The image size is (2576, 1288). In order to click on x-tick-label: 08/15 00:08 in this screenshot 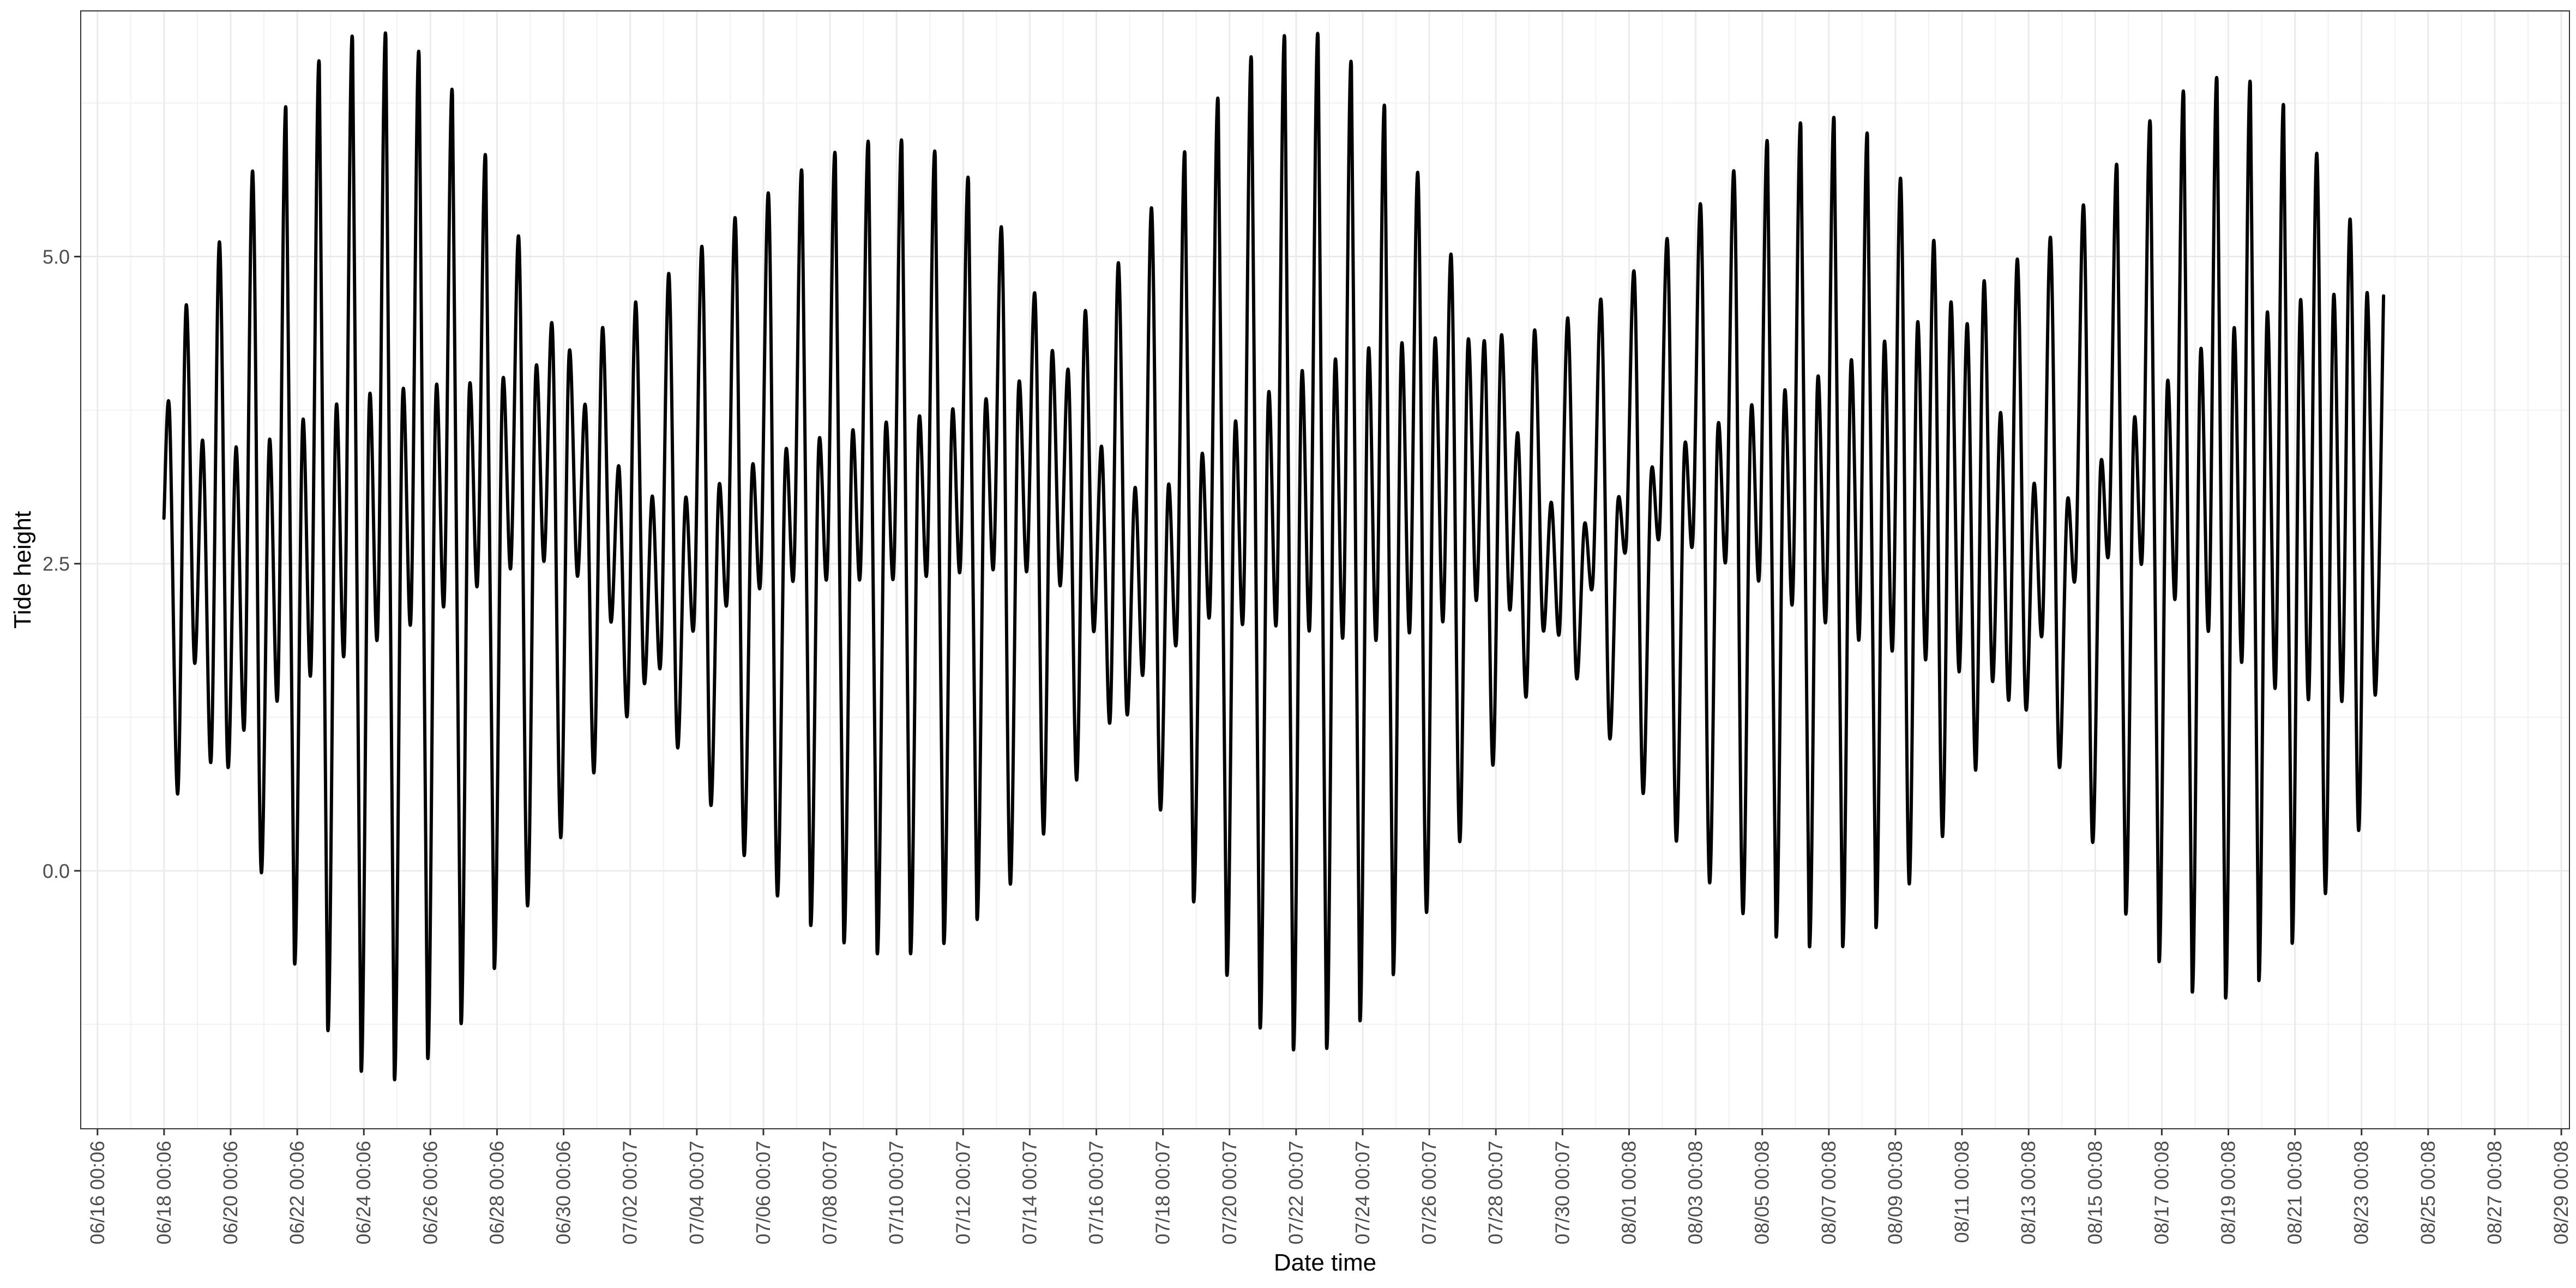, I will do `click(2095, 1192)`.